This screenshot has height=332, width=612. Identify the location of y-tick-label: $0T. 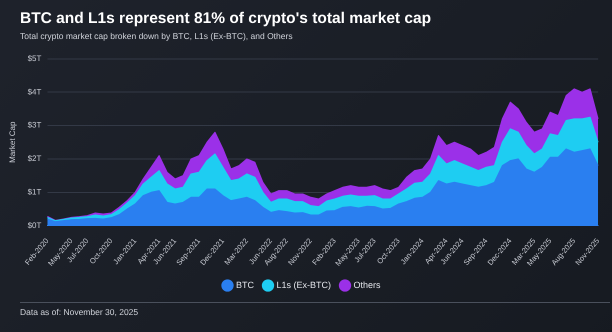
(35, 225).